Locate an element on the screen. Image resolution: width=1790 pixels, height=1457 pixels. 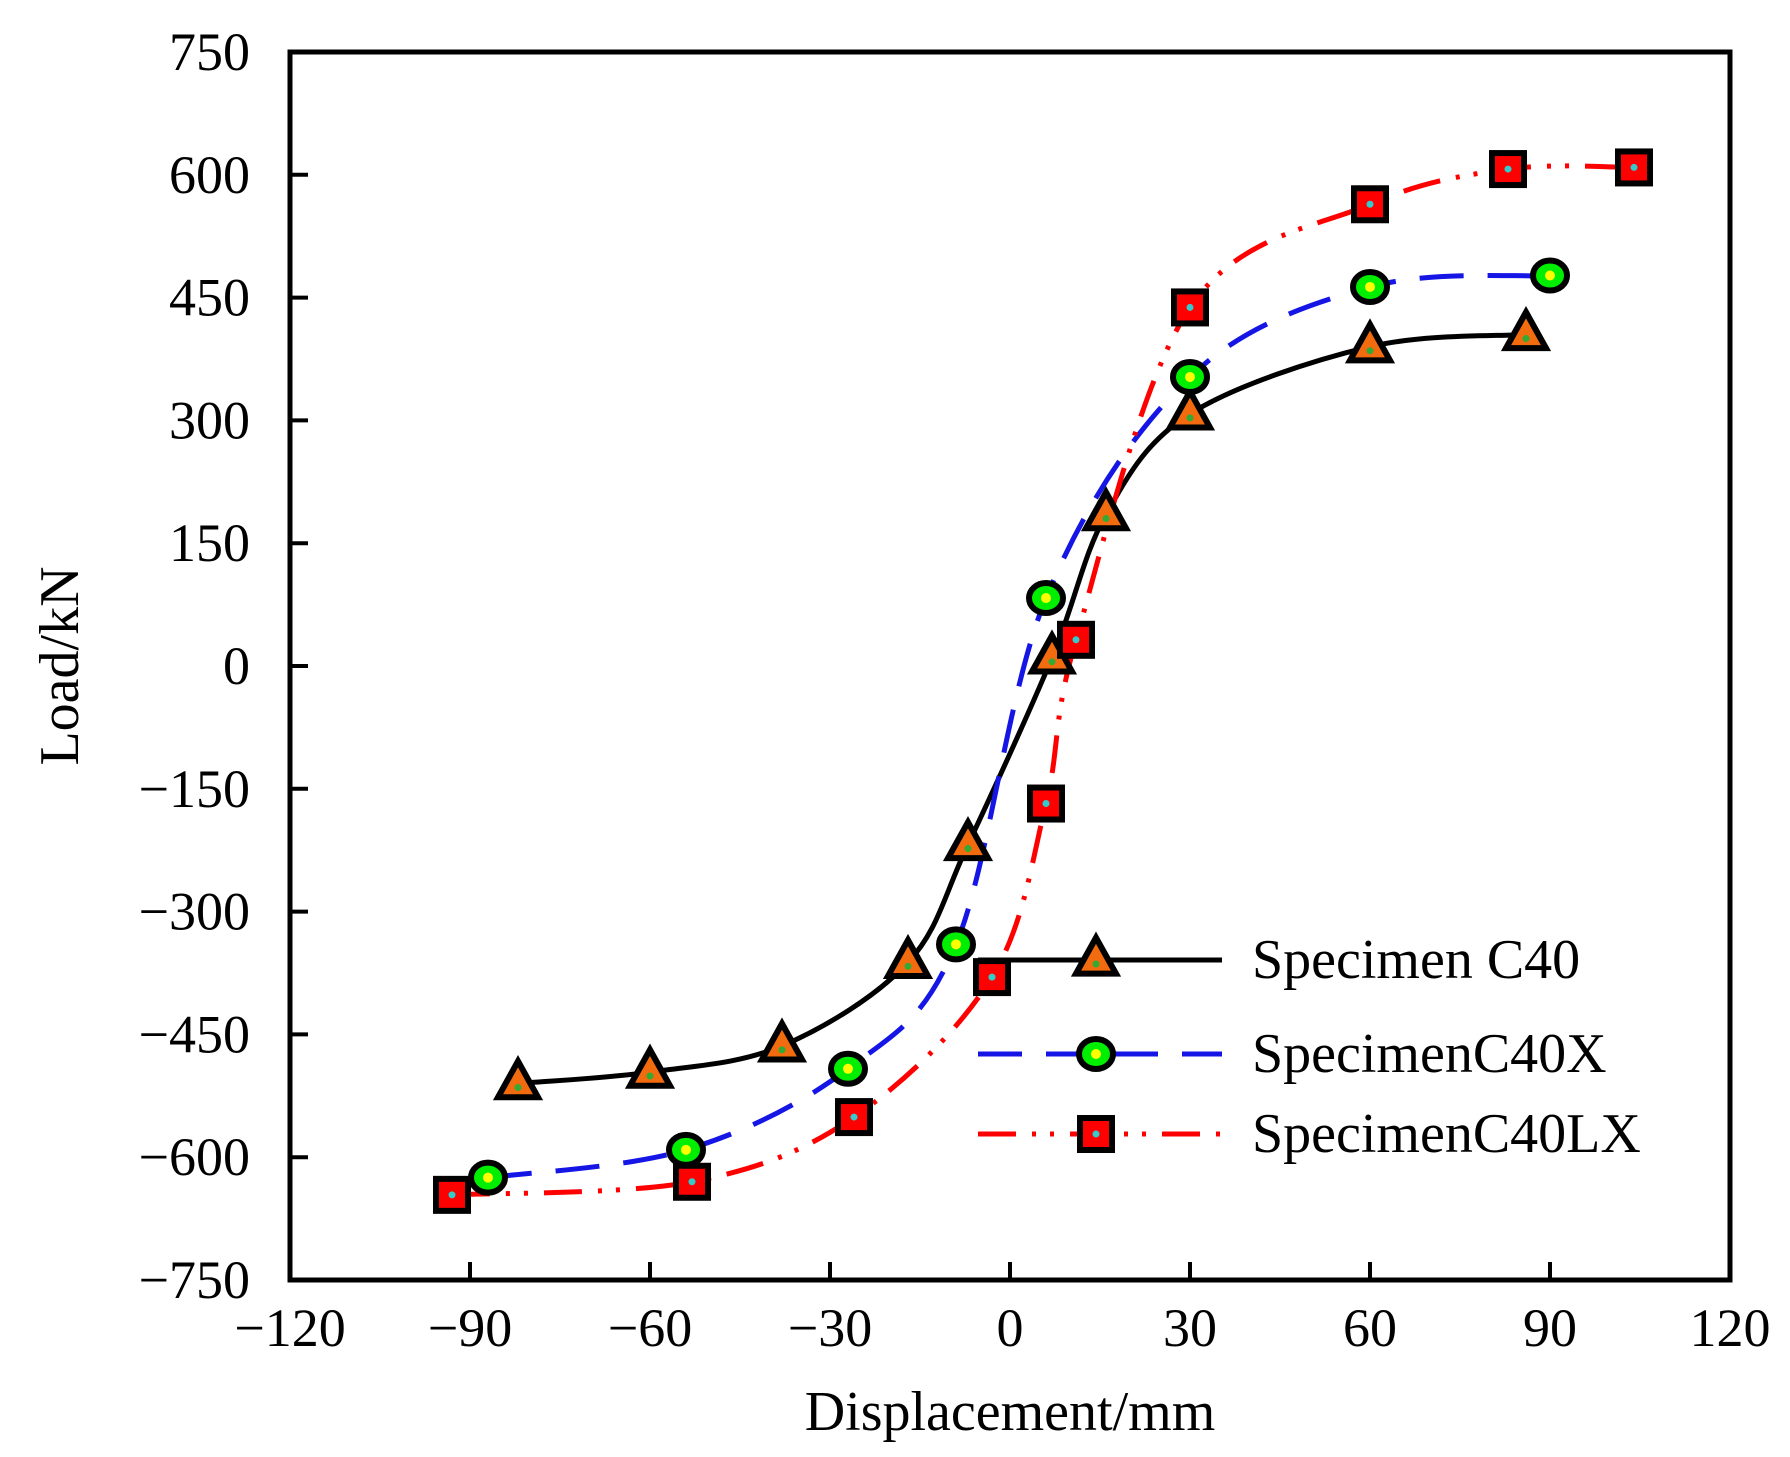
x-tick-label: −30 is located at coordinates (830, 1328).